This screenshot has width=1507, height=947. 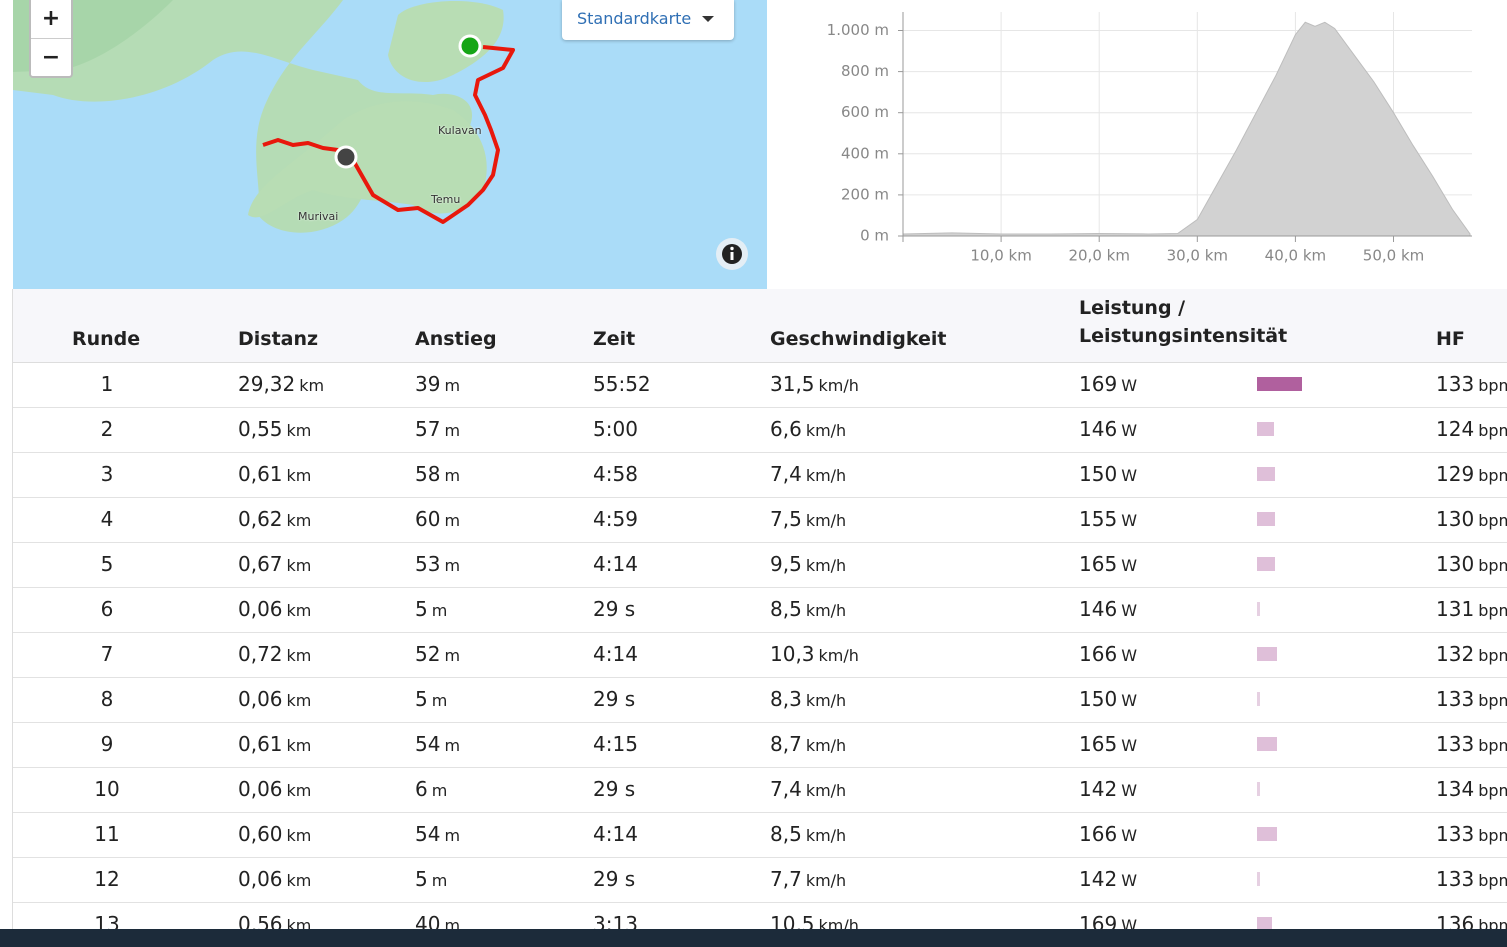 I want to click on power-value: 146, so click(x=1098, y=609).